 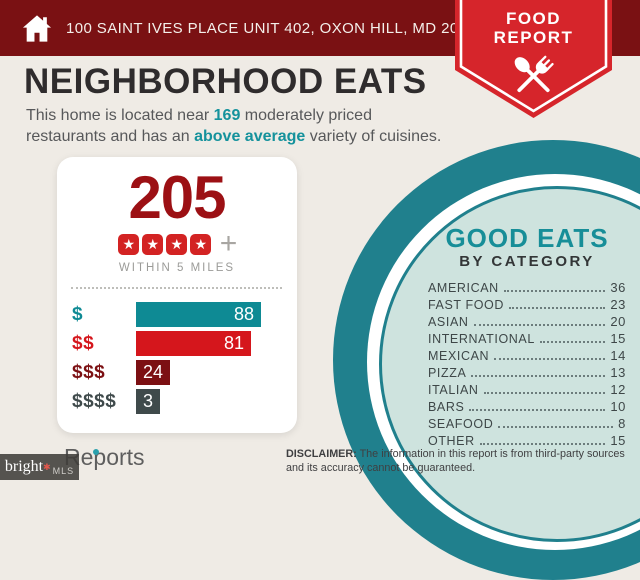 What do you see at coordinates (120, 115) in the screenshot?
I see `intro-text: This home is located near` at bounding box center [120, 115].